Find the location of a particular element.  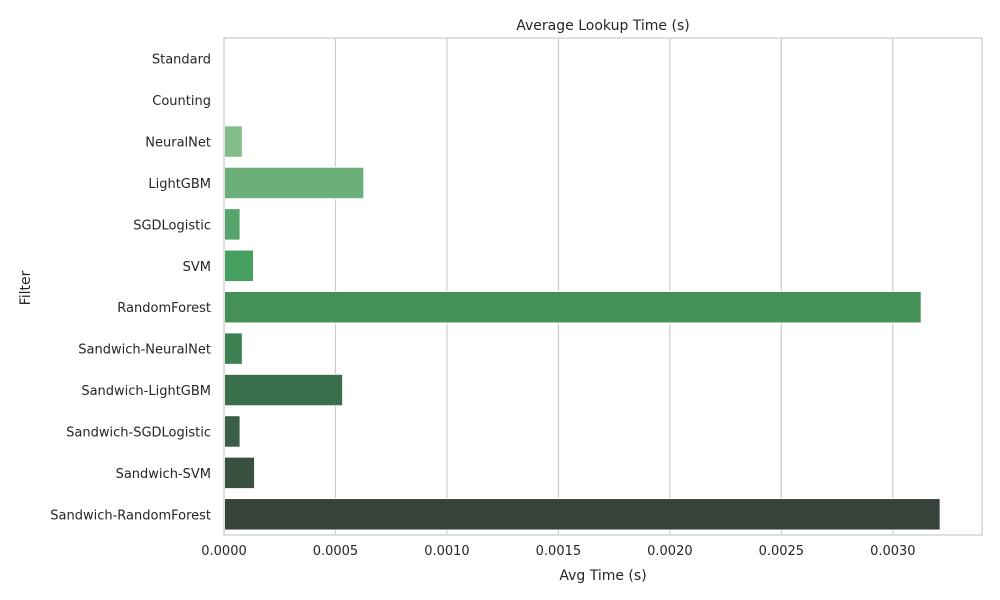

x-axis-title: Avg Time (s) is located at coordinates (602, 576).